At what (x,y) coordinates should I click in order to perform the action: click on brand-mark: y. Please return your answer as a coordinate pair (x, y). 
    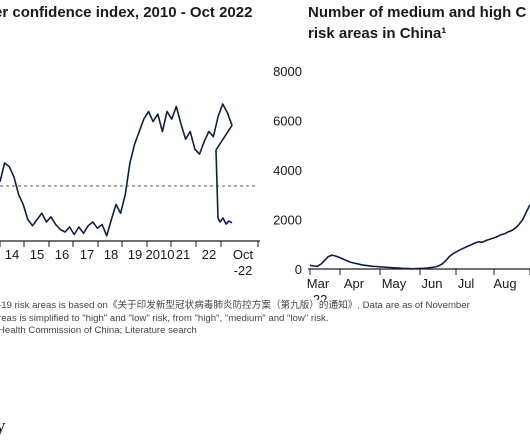
    Looking at the image, I should click on (3, 426).